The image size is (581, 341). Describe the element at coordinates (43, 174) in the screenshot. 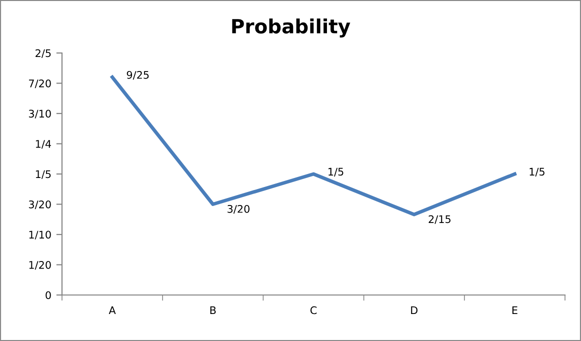

I see `y-tick-label: 1/5` at that location.